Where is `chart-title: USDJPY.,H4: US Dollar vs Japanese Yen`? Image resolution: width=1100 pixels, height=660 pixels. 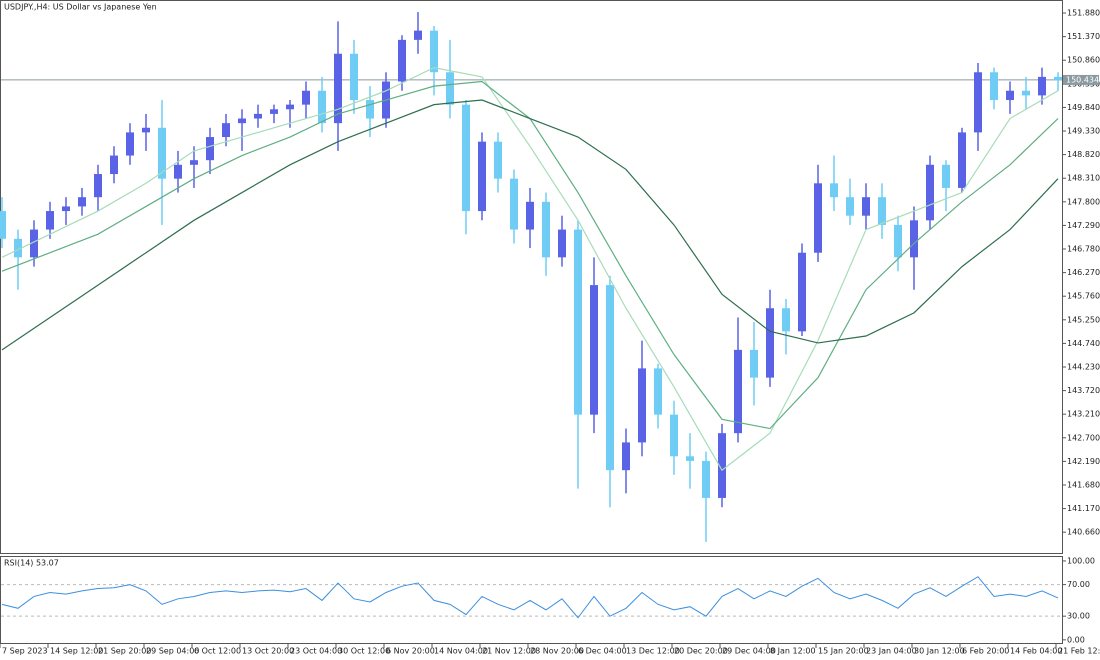 chart-title: USDJPY.,H4: US Dollar vs Japanese Yen is located at coordinates (80, 7).